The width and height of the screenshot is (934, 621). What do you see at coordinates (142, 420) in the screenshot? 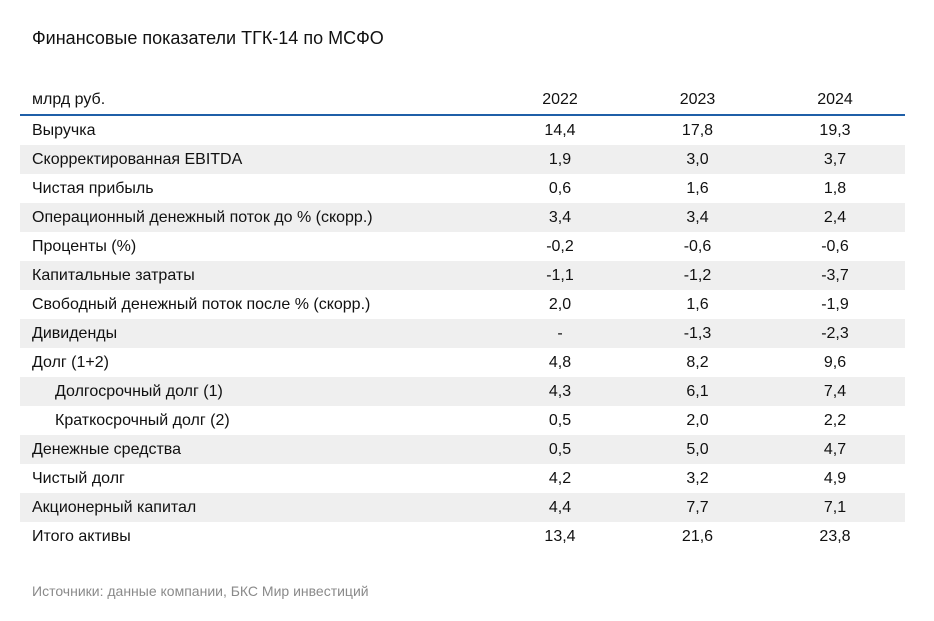
I see `row-label: Краткосрочный долг (2)` at bounding box center [142, 420].